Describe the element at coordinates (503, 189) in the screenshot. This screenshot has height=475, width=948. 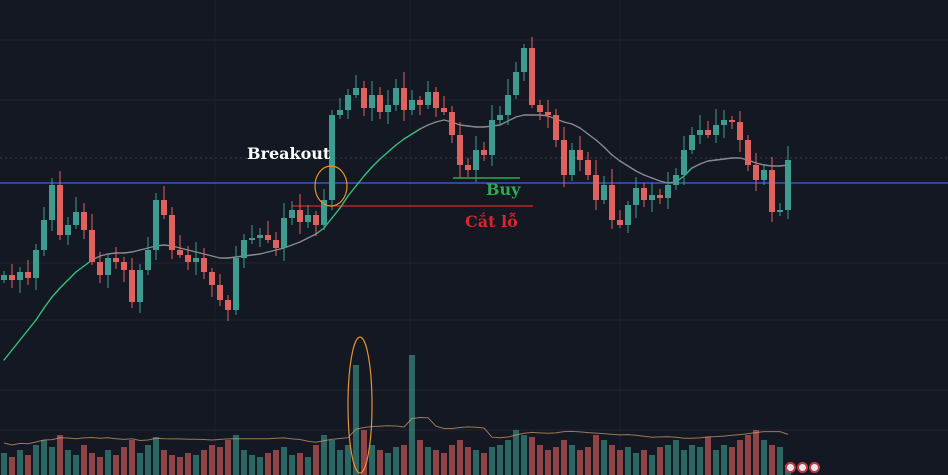
I see `annotation-buy: Buy` at that location.